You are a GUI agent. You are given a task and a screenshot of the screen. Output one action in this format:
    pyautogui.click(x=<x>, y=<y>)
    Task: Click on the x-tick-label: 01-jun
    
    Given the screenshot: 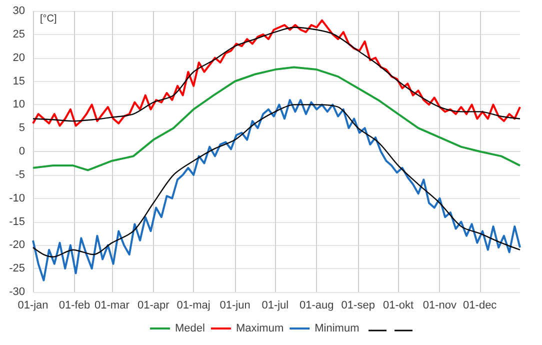 What is the action you would take?
    pyautogui.click(x=235, y=306)
    